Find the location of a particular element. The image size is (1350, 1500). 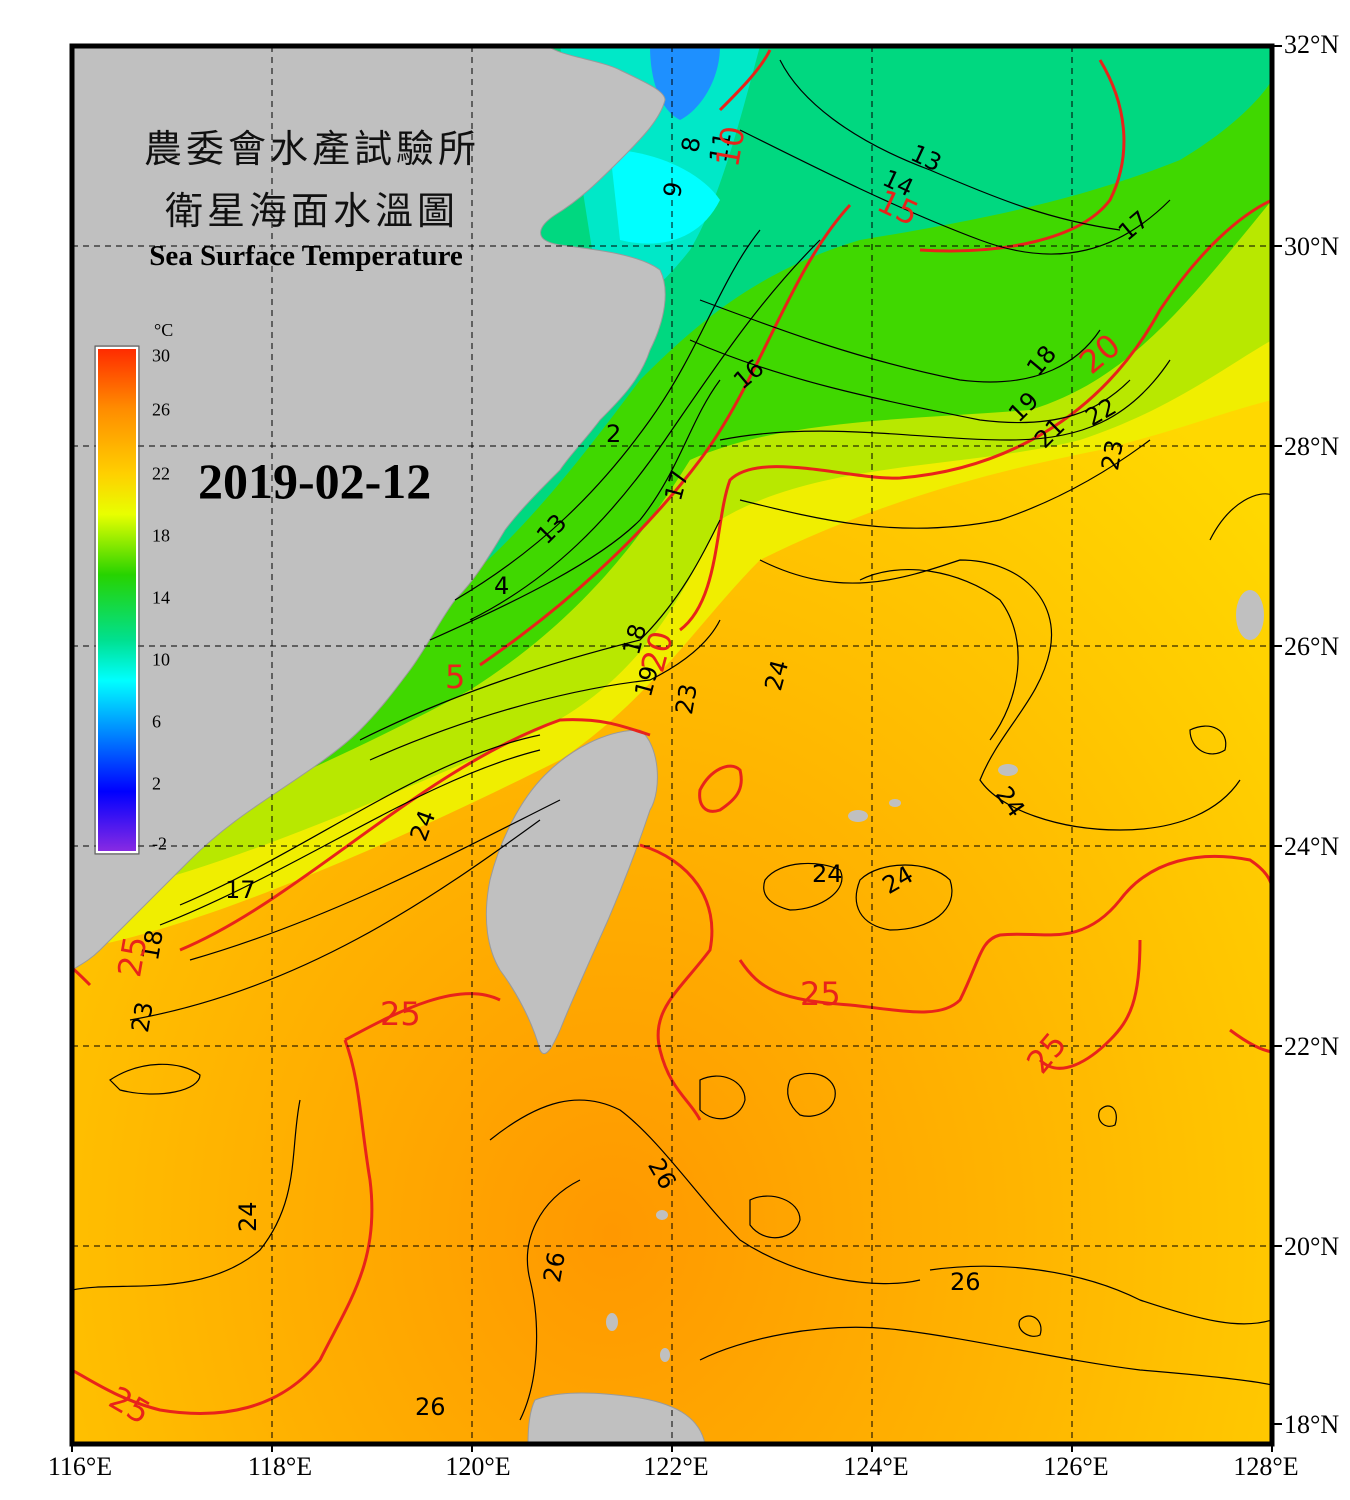

lon-label: 124°E is located at coordinates (876, 1466).